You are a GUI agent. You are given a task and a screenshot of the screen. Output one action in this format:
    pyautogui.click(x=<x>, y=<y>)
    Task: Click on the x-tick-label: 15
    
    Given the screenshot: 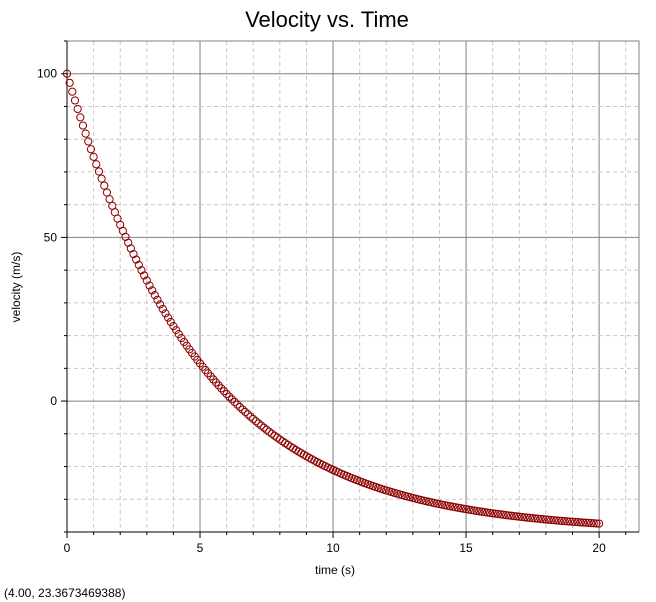 What is the action you would take?
    pyautogui.click(x=466, y=548)
    